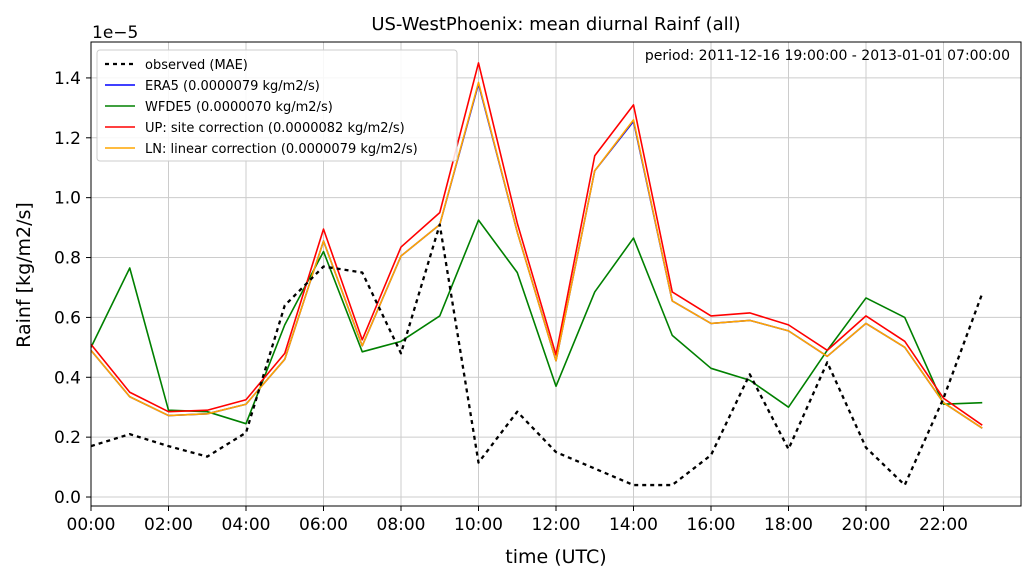 This screenshot has width=1036, height=583. Describe the element at coordinates (788, 525) in the screenshot. I see `x-tick-label: 18:00` at that location.